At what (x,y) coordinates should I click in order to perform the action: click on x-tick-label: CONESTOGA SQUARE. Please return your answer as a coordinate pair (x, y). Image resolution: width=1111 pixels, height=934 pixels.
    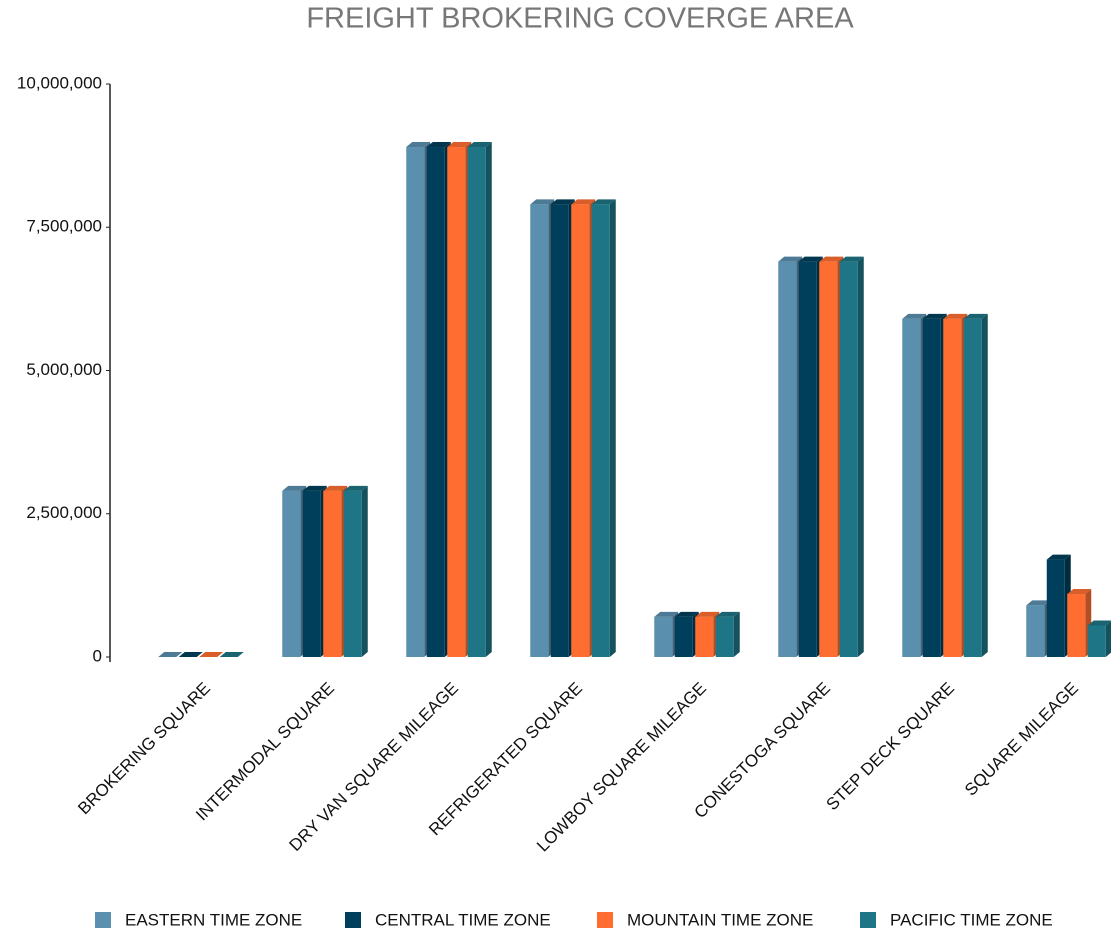
    Looking at the image, I should click on (762, 750).